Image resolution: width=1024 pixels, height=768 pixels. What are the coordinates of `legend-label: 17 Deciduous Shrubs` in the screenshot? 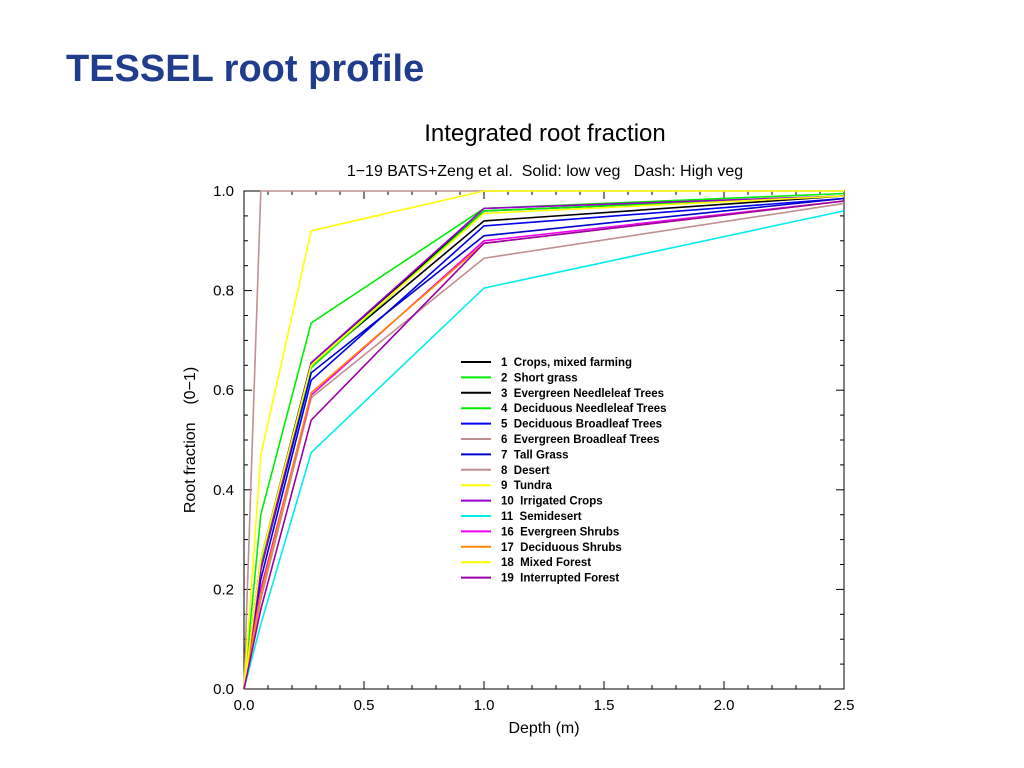 It's located at (561, 548).